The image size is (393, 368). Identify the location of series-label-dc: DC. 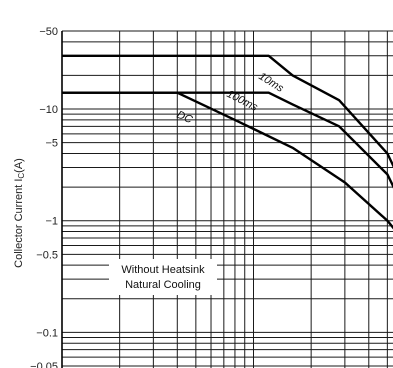
(184, 117).